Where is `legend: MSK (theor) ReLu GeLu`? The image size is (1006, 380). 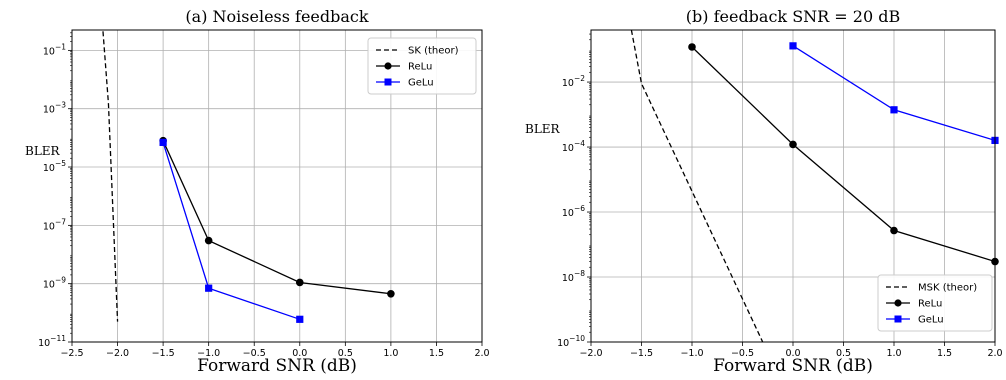
legend: MSK (theor) ReLu GeLu is located at coordinates (935, 303).